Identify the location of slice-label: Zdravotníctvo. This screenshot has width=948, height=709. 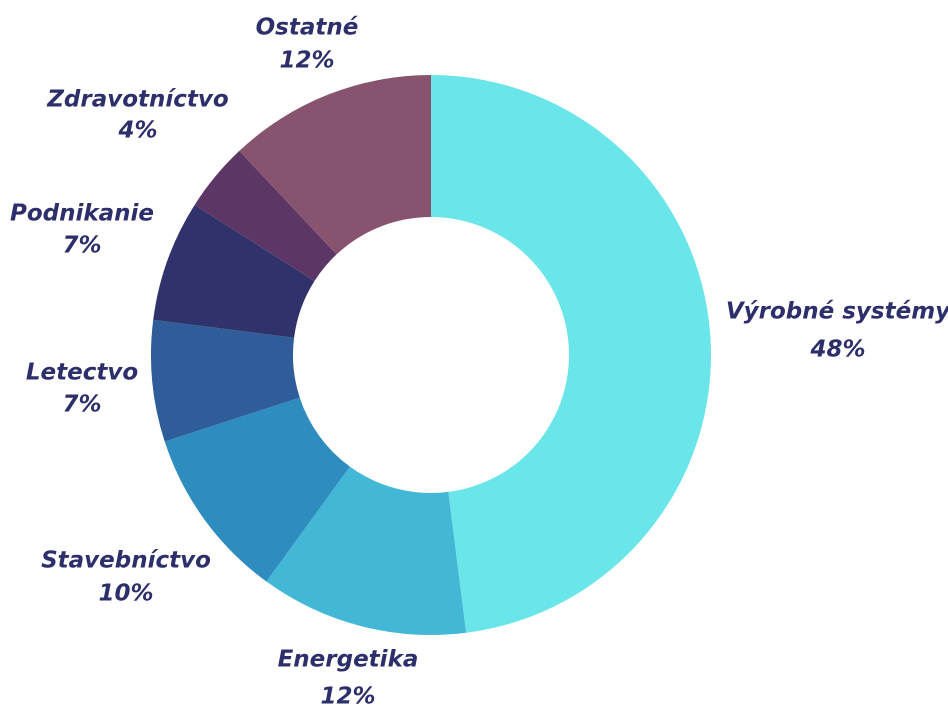
(137, 100).